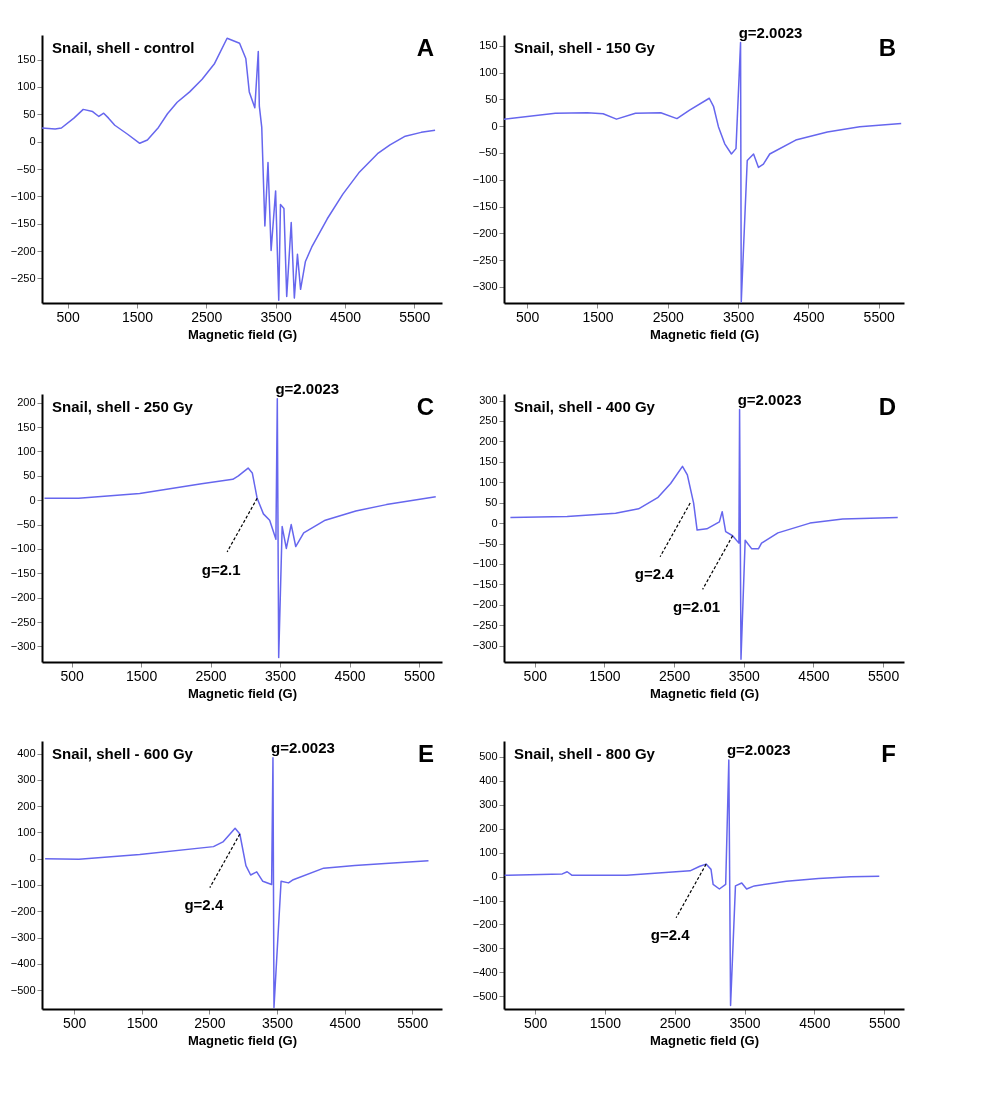 Image resolution: width=989 pixels, height=1117 pixels. What do you see at coordinates (488, 420) in the screenshot?
I see `y-tick-label: 250` at bounding box center [488, 420].